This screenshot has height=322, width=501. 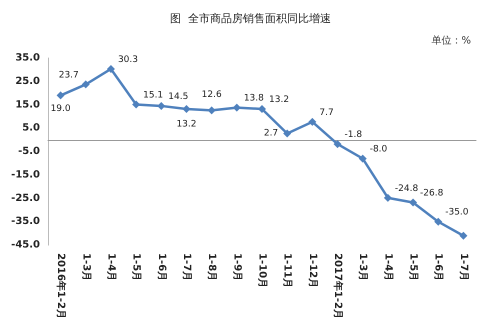 What do you see at coordinates (271, 133) in the screenshot?
I see `data-label: 2.7` at bounding box center [271, 133].